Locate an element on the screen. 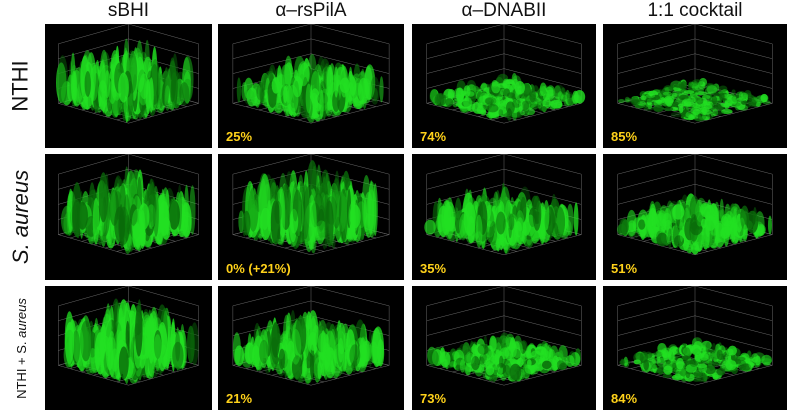 The image size is (789, 412). percent-reduction-label: 84% is located at coordinates (624, 398).